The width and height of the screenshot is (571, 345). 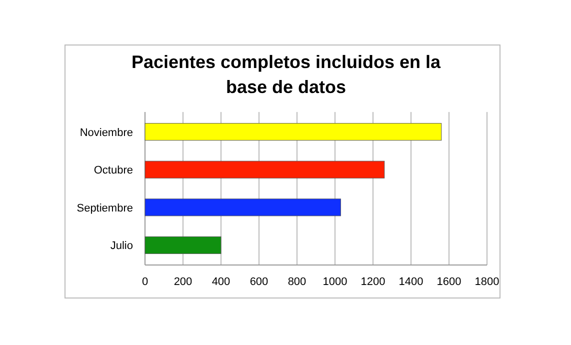 What do you see at coordinates (449, 282) in the screenshot?
I see `x-tick-label: 1600` at bounding box center [449, 282].